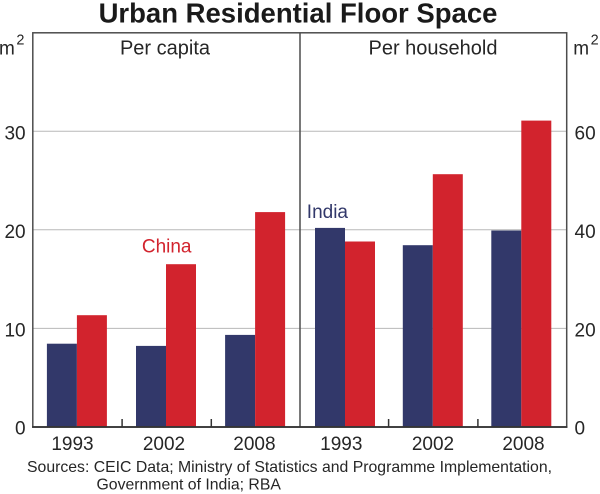 The width and height of the screenshot is (600, 494). I want to click on svg-text: Per household, so click(433, 48).